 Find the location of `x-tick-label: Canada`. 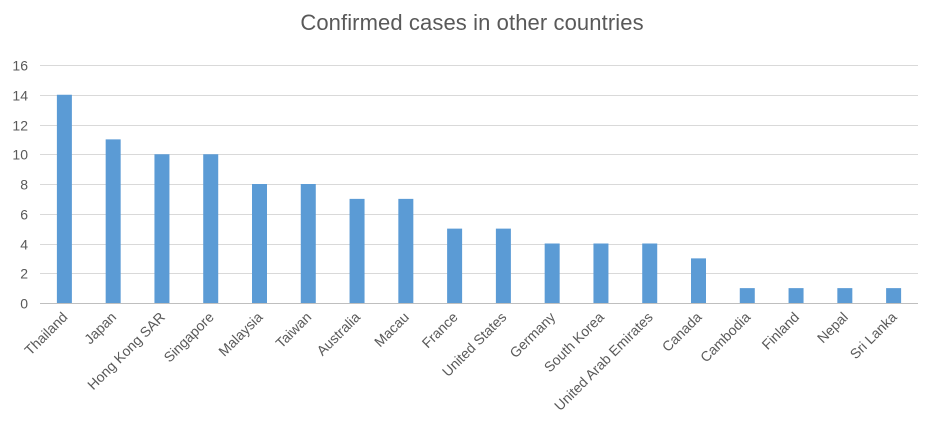

x-tick-label: Canada is located at coordinates (682, 332).